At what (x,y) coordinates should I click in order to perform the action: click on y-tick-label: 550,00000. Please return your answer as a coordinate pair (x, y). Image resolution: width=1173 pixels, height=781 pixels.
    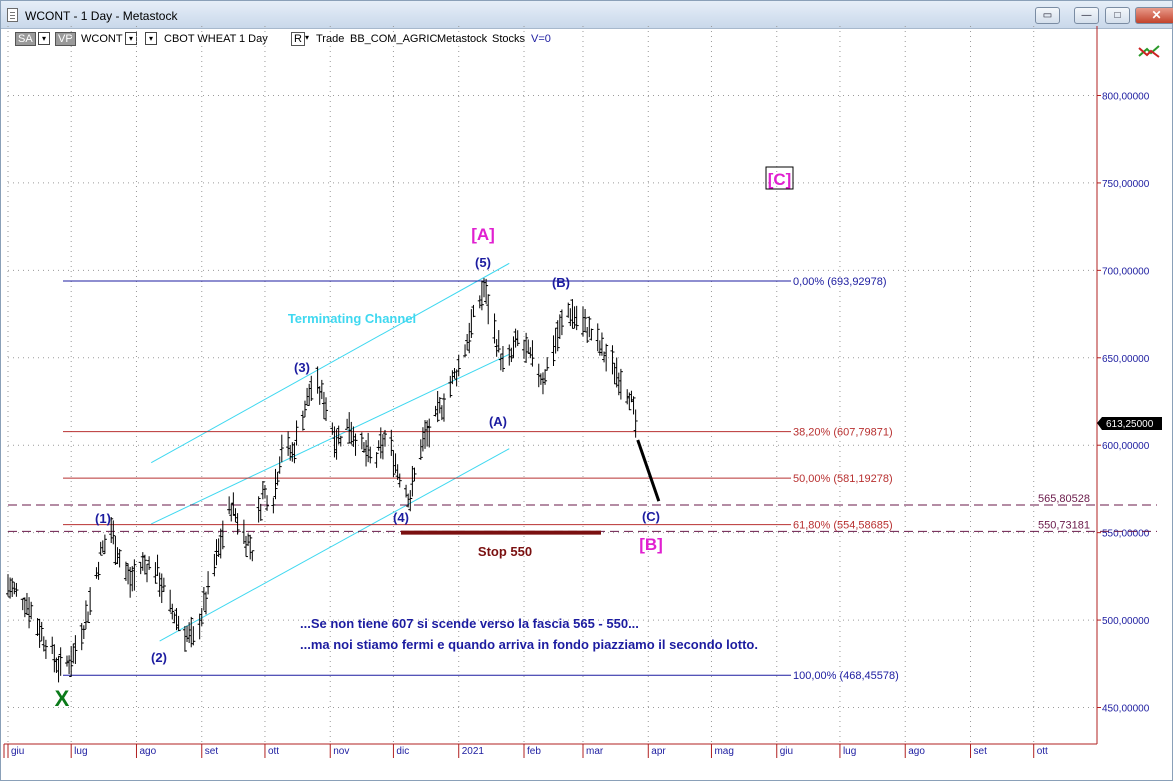
    Looking at the image, I should click on (1126, 534).